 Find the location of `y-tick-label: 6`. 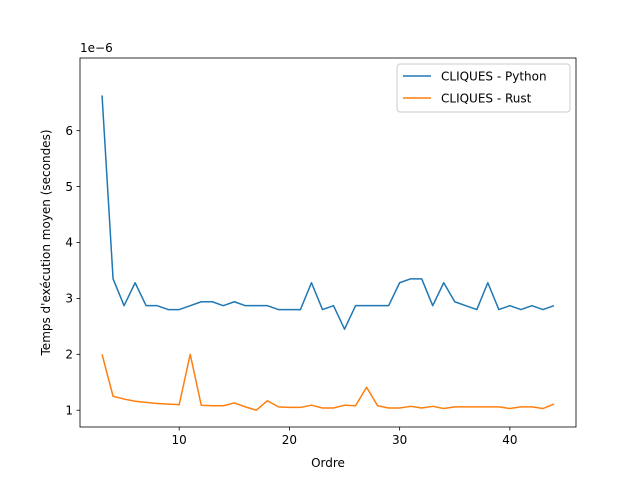

y-tick-label: 6 is located at coordinates (69, 131).